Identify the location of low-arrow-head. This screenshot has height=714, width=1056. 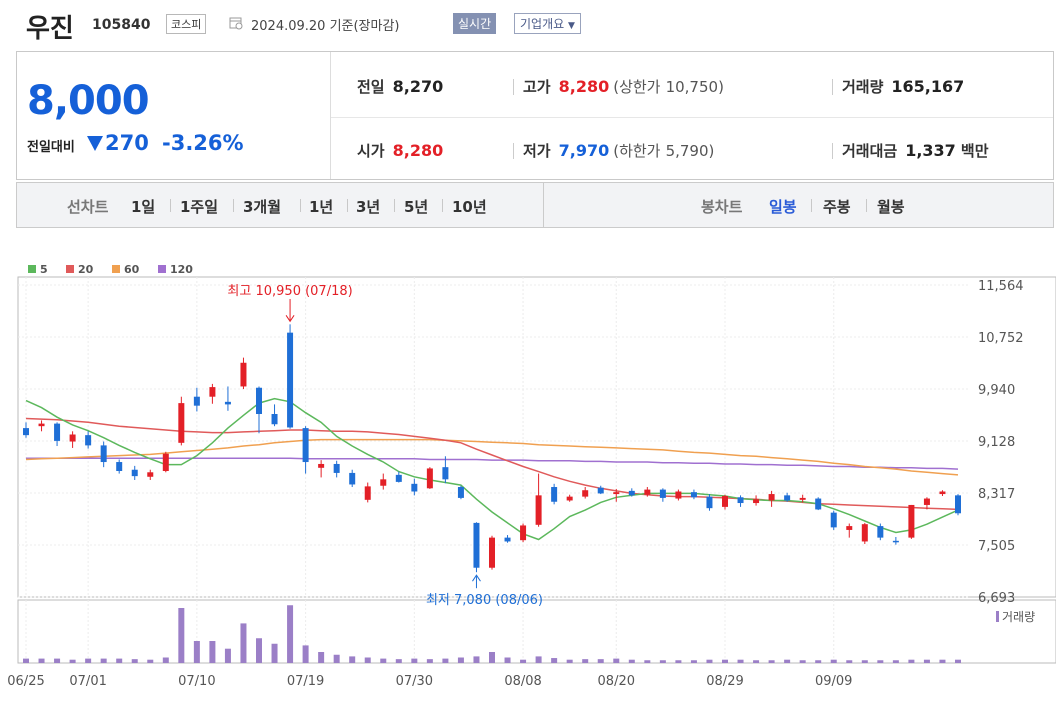
(476, 578).